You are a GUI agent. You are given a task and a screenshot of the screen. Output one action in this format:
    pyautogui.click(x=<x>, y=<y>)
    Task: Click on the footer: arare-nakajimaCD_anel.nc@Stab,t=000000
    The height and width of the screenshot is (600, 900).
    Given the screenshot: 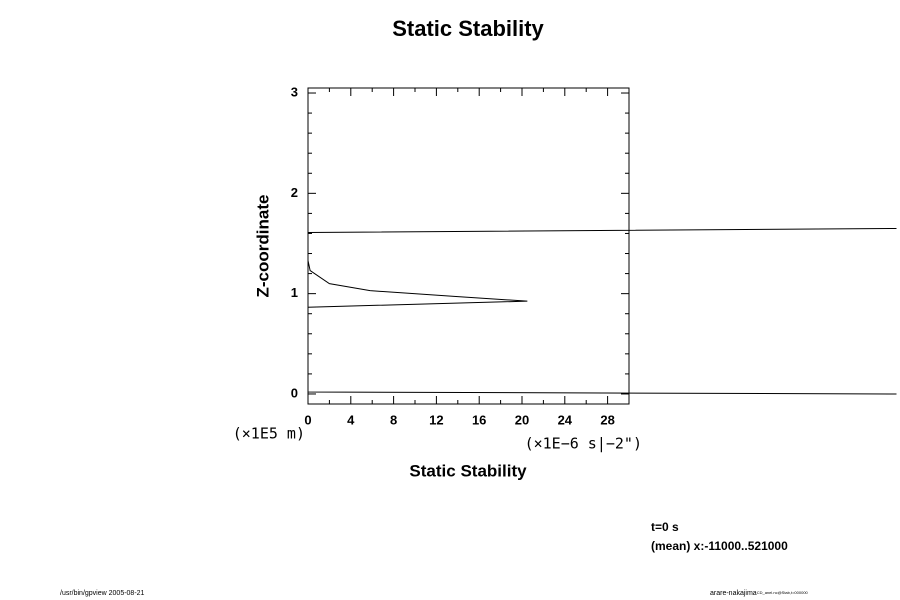 What is the action you would take?
    pyautogui.click(x=759, y=593)
    